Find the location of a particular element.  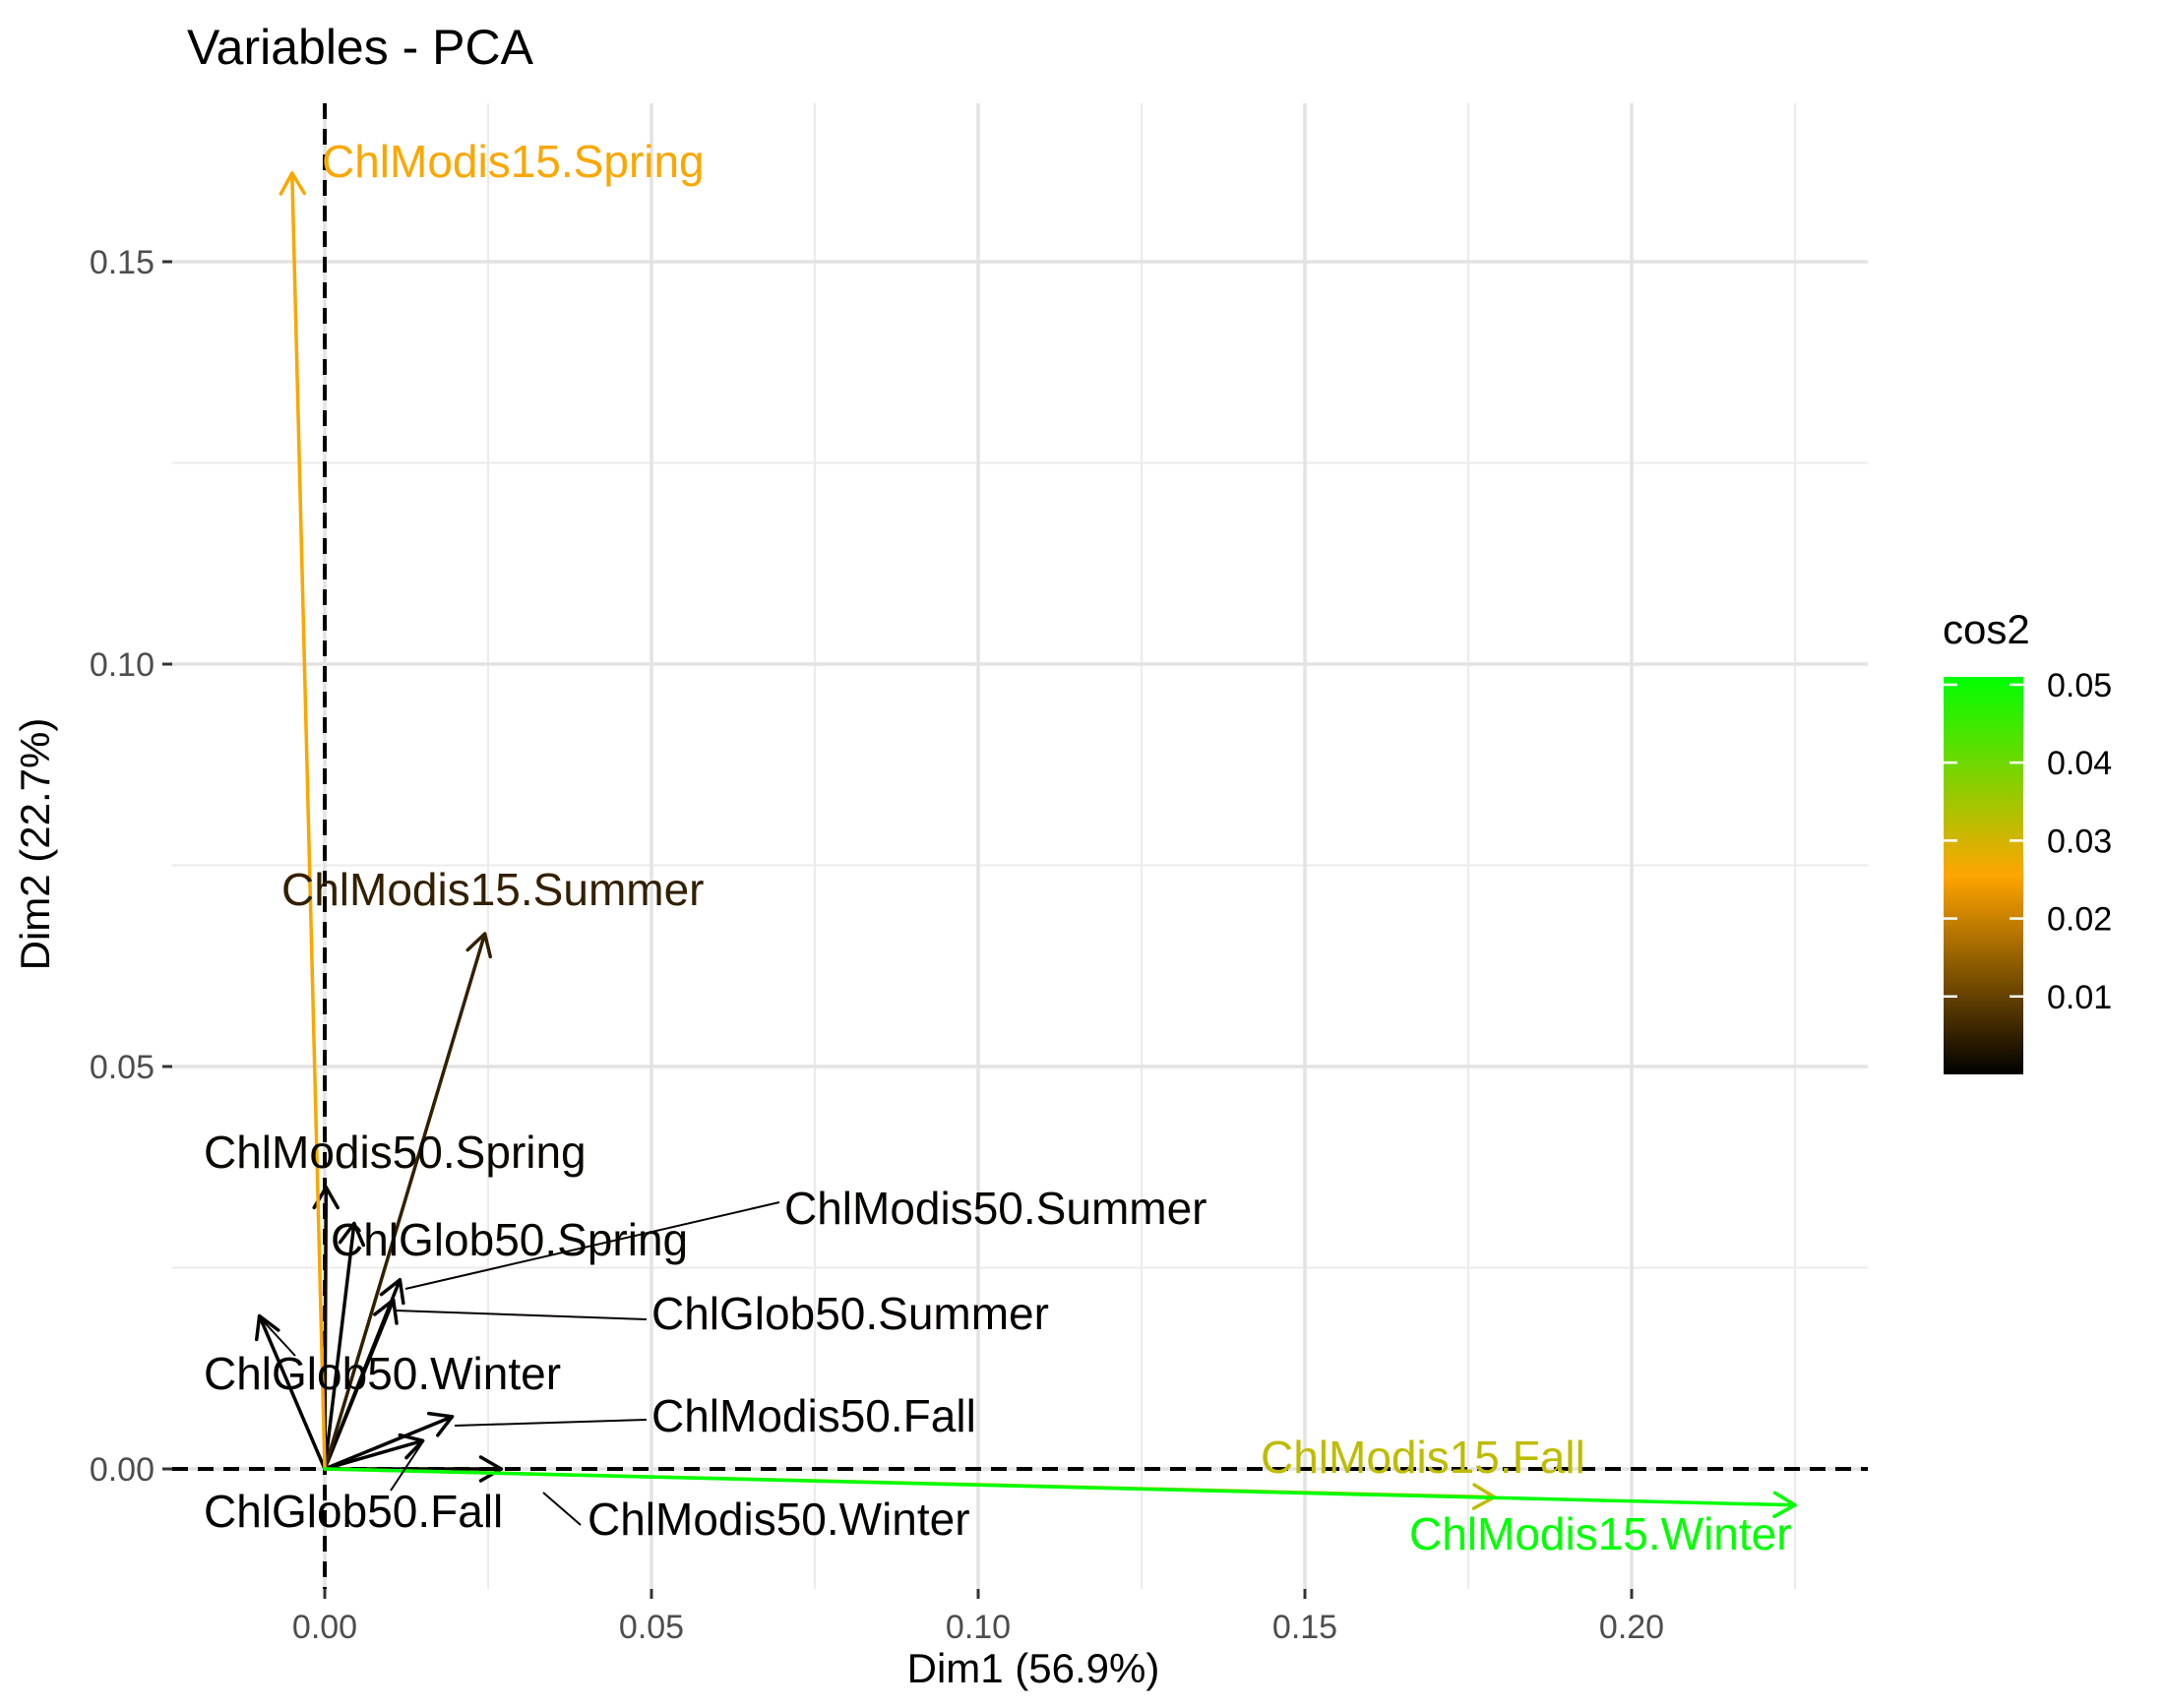

legend-ticks: 0.01 0.02 0.03 0.04 0.05 is located at coordinates (2028, 841).